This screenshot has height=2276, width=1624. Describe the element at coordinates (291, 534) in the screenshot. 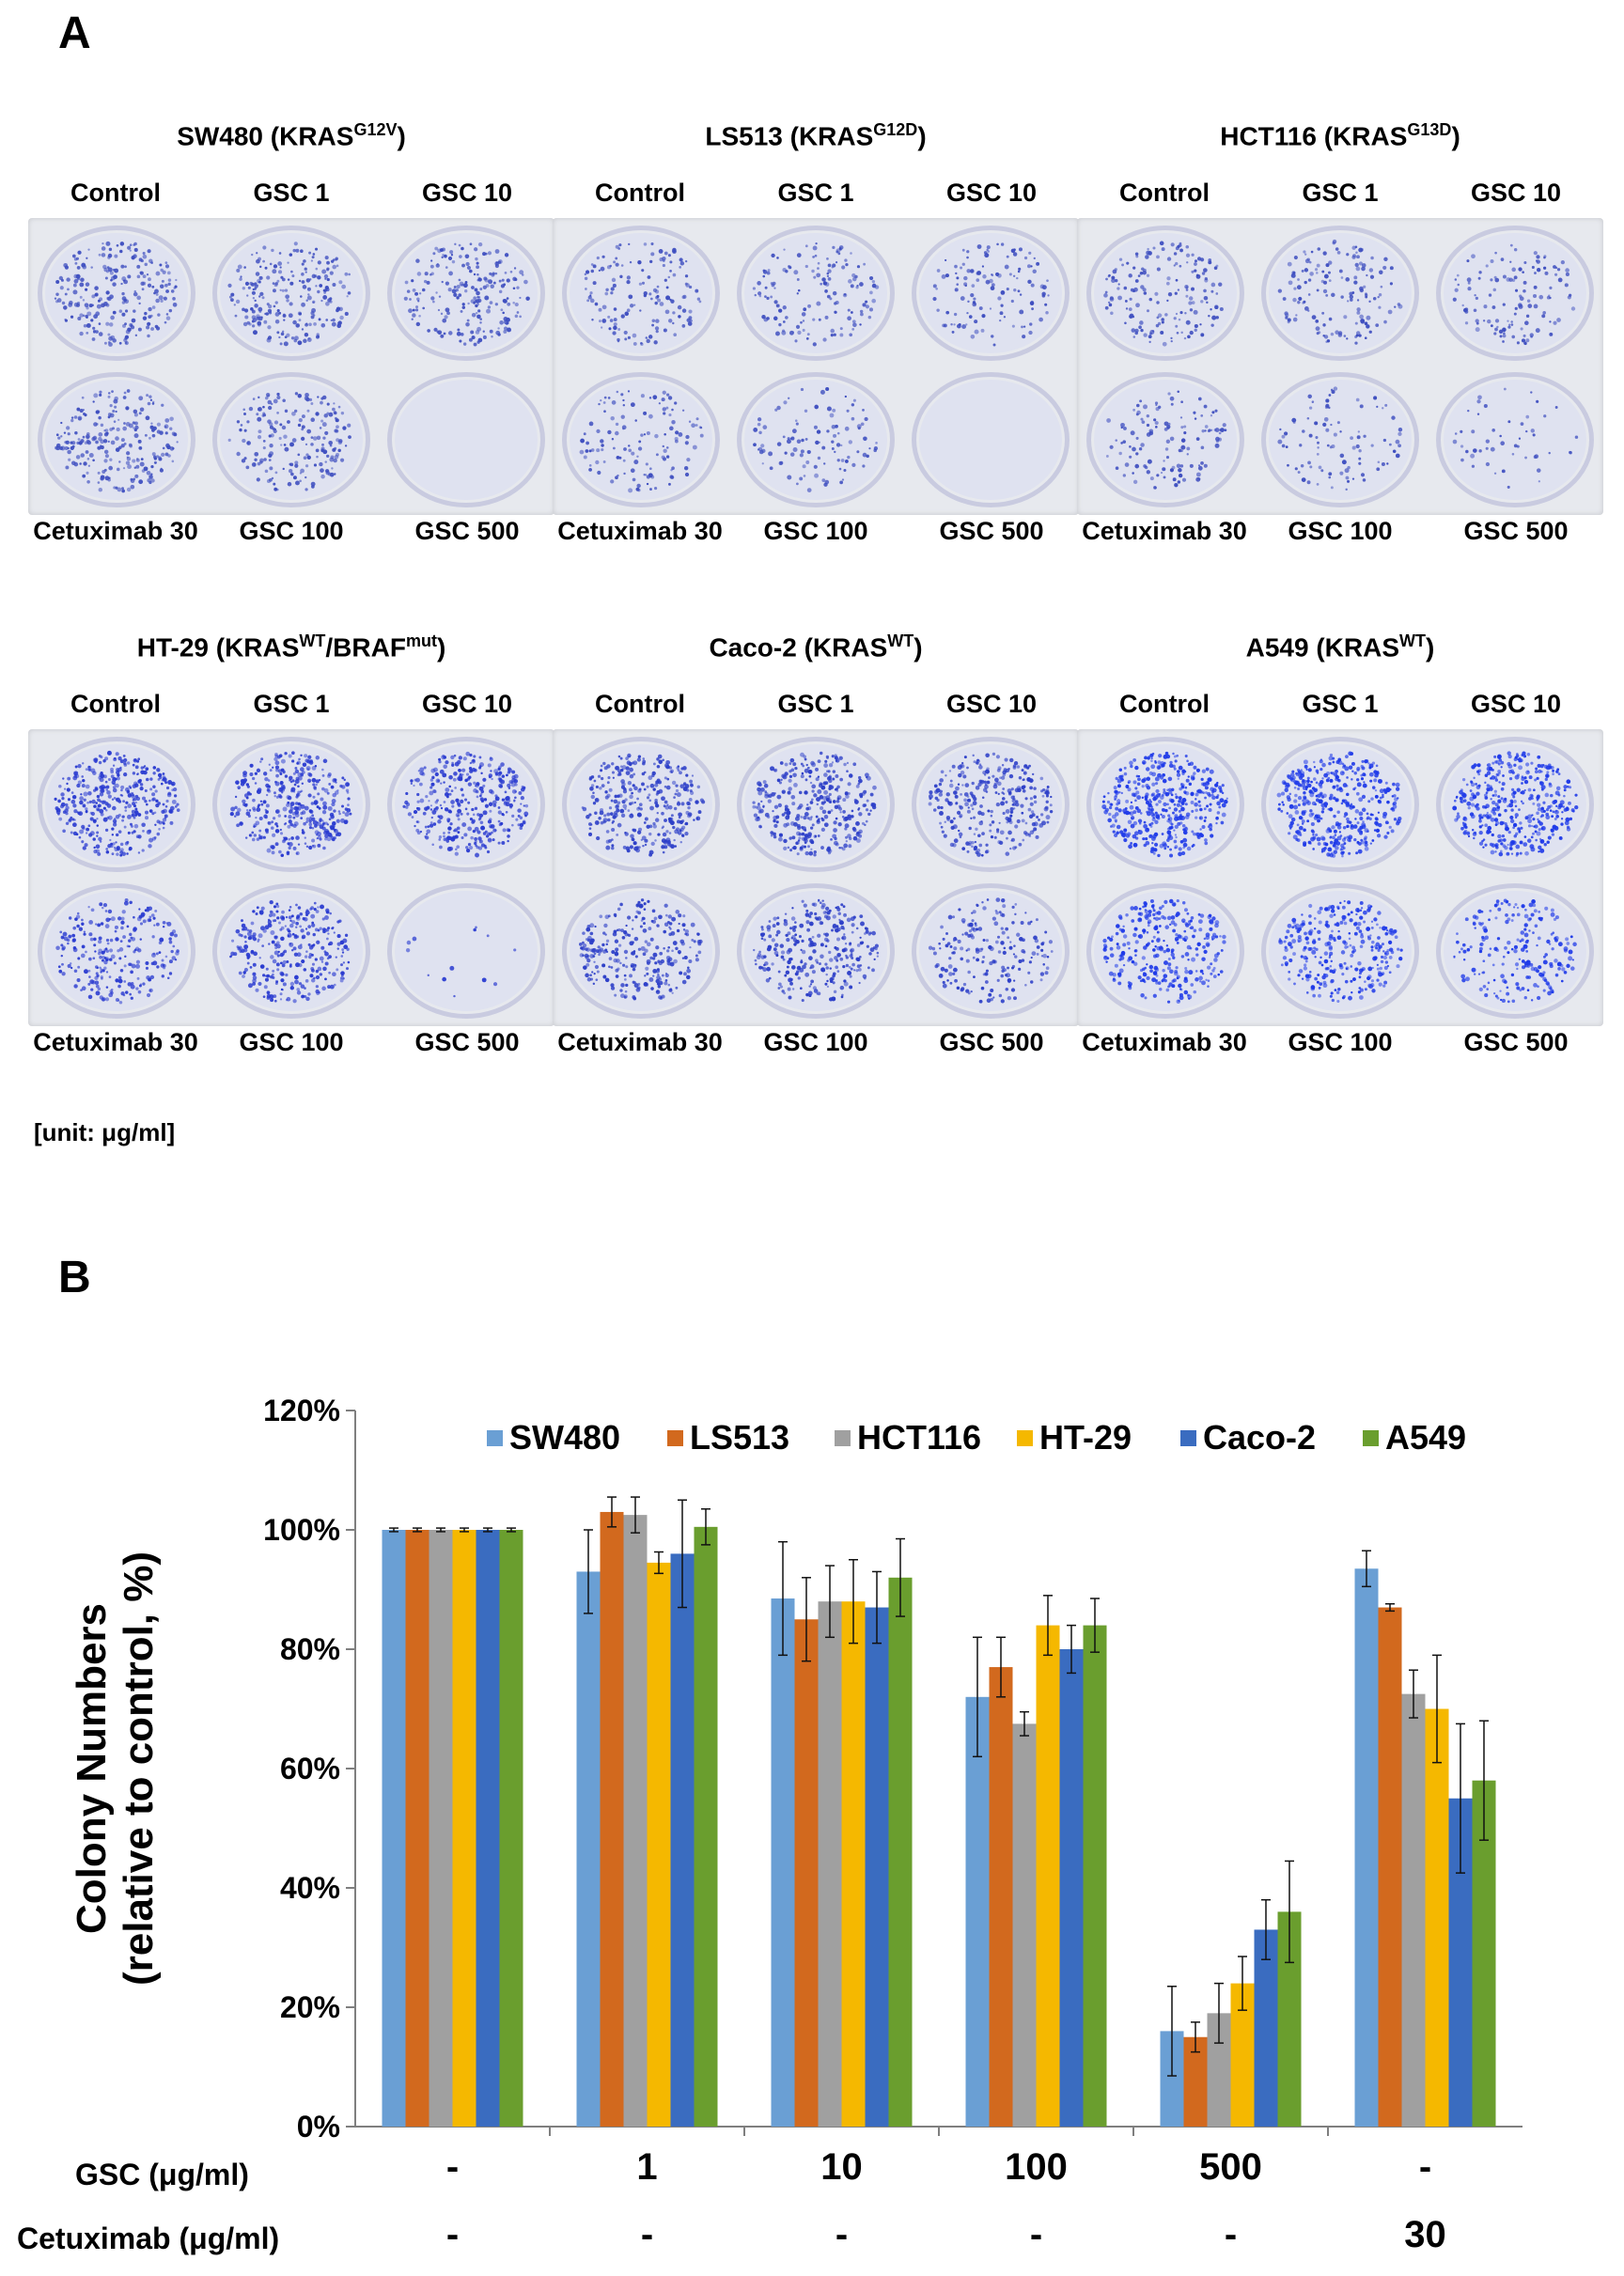

I see `plate-bottom-labels: Cetuximab 30 GSC 100 GSC 500` at that location.